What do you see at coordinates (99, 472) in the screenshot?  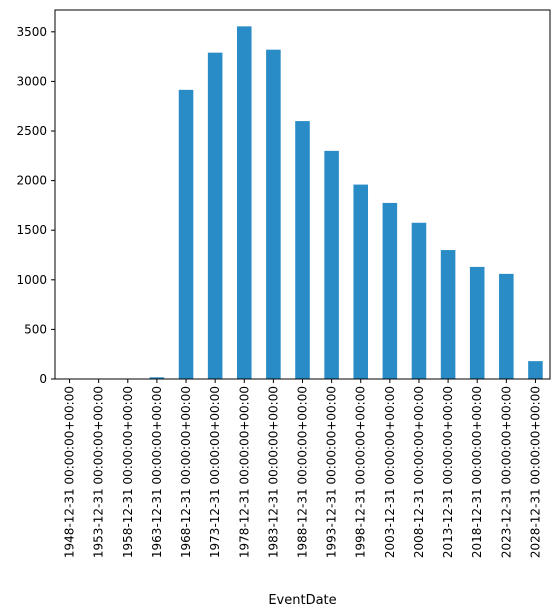 I see `x-tick-label-1: 1953-12-31 00:00:00+00:00` at bounding box center [99, 472].